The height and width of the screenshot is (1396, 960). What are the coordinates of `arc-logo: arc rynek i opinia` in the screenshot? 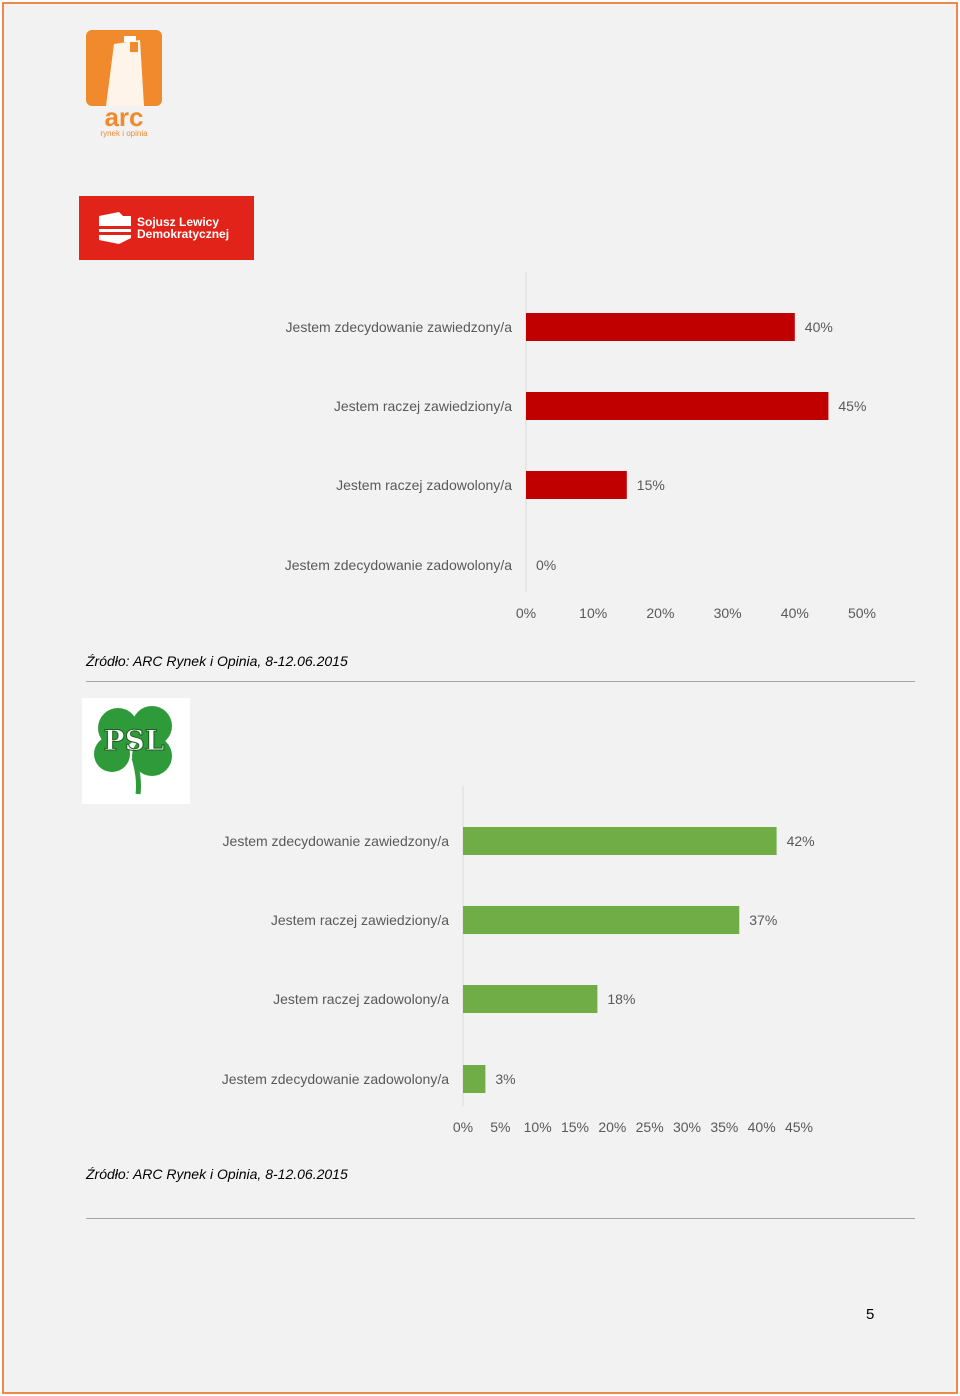 It's located at (126, 84).